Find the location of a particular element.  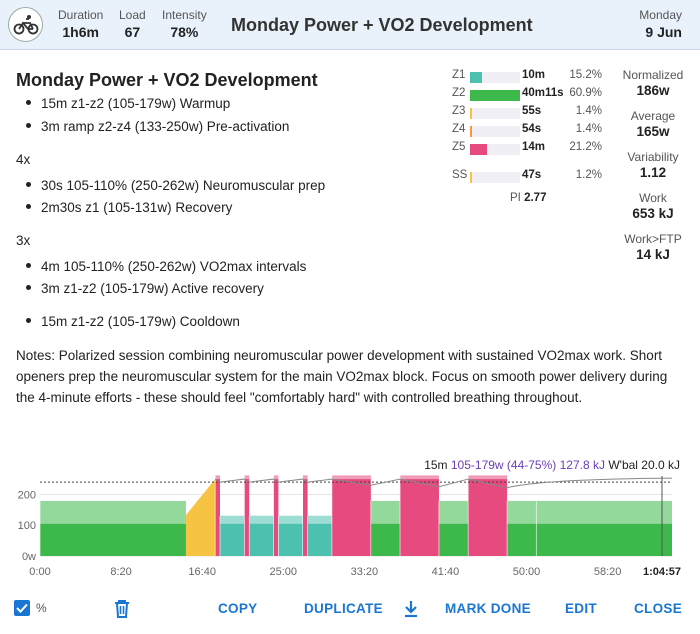

metric-value: 165w is located at coordinates (653, 131).